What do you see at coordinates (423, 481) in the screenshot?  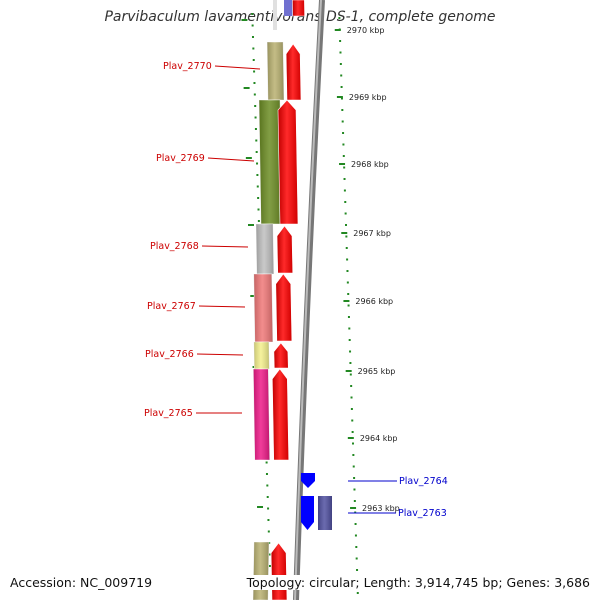 I see `gene-label: Plav_2764` at bounding box center [423, 481].